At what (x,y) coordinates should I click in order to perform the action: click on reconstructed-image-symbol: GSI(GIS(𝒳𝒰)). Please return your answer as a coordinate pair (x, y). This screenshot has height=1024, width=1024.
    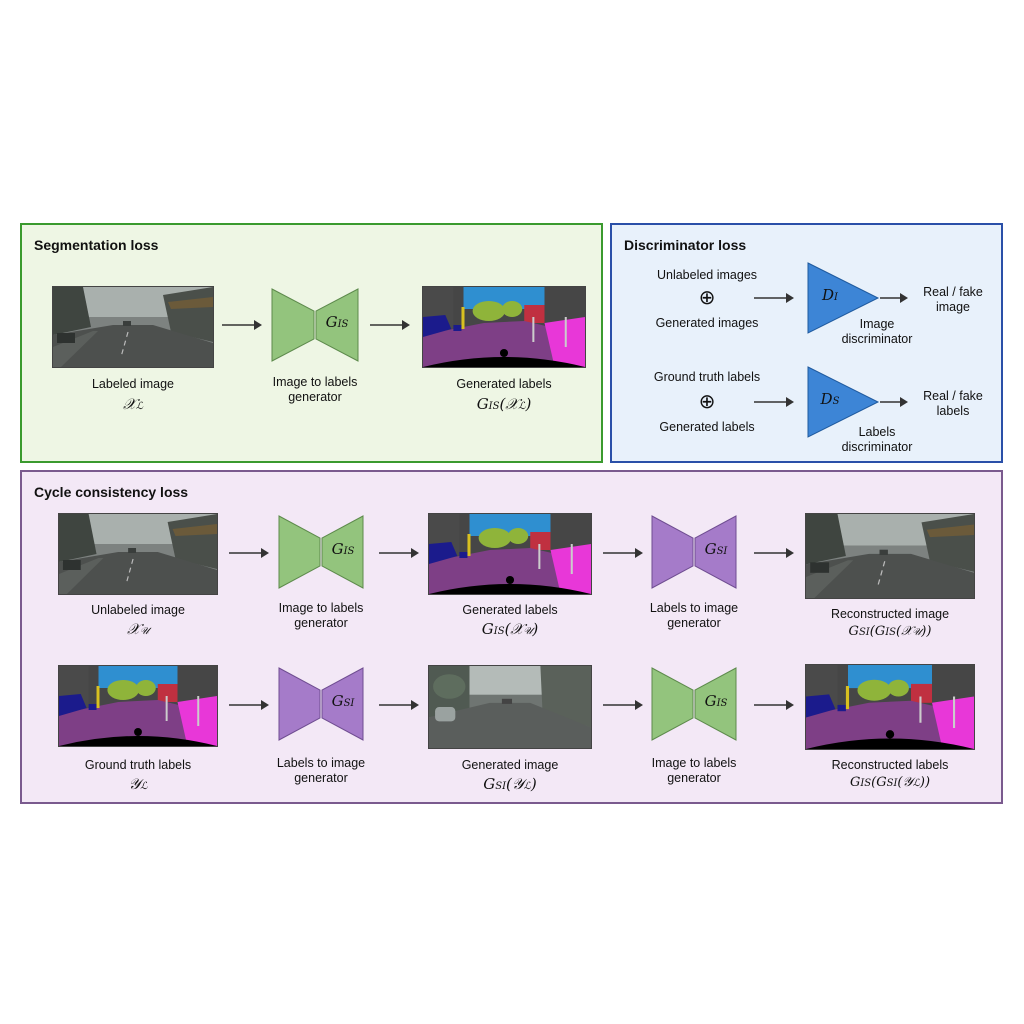
    Looking at the image, I should click on (890, 631).